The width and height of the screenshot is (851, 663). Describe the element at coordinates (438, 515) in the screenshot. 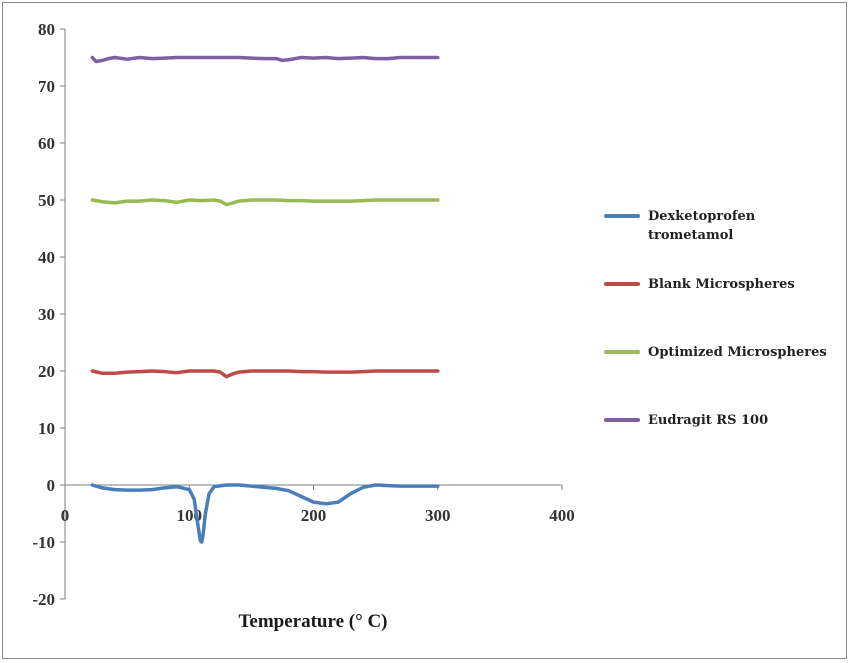

I see `x-tick-label: 300` at that location.